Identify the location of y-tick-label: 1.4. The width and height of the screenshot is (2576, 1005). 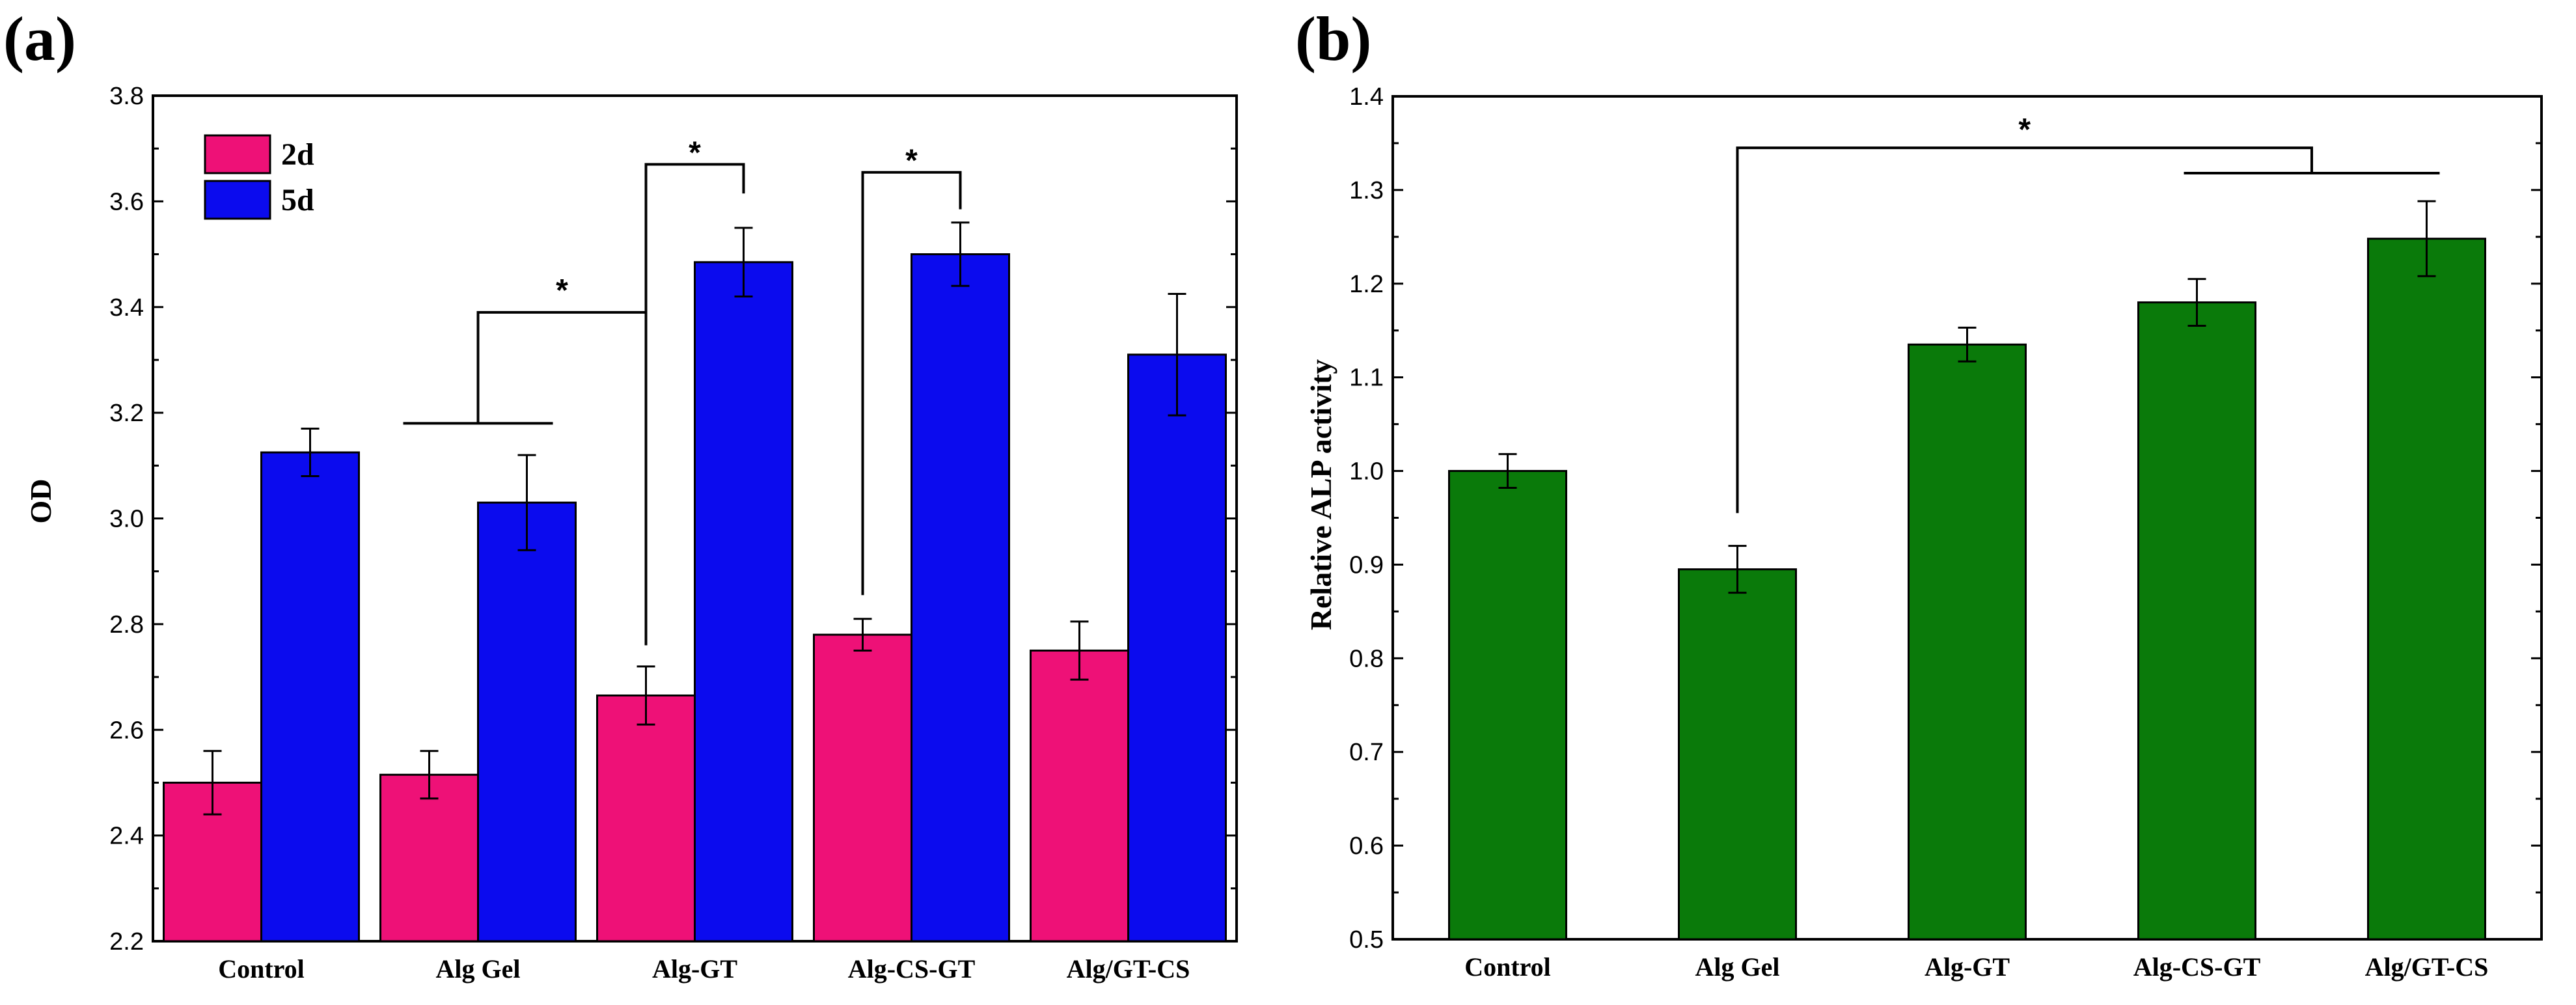
(1367, 97).